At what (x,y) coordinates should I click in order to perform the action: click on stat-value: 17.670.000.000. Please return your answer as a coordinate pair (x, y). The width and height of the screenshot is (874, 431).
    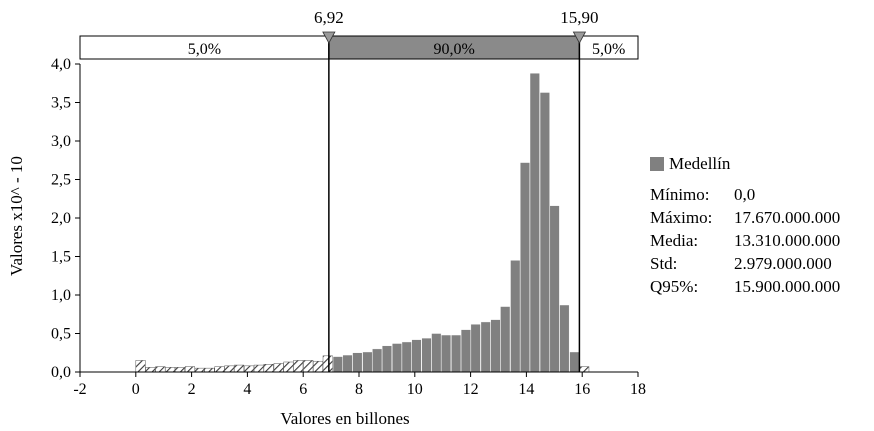
    Looking at the image, I should click on (787, 217).